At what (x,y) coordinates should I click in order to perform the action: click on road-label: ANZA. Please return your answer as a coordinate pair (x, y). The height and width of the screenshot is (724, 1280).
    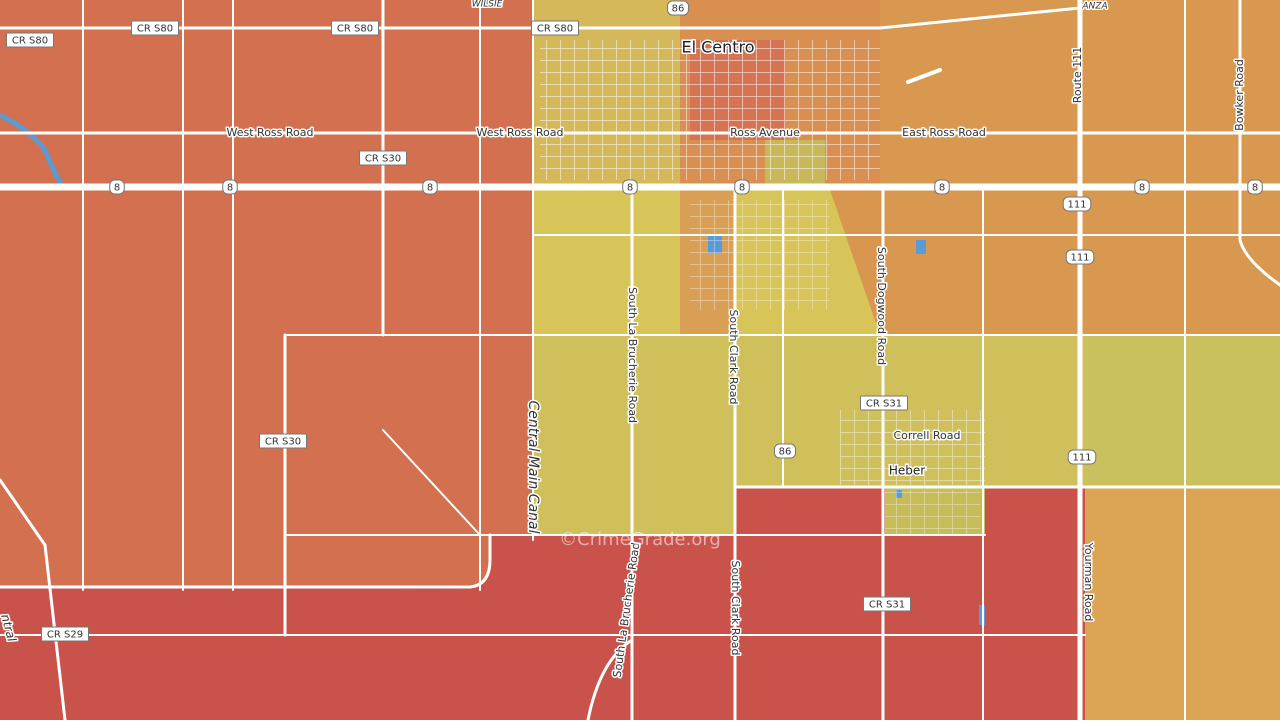
    Looking at the image, I should click on (1094, 7).